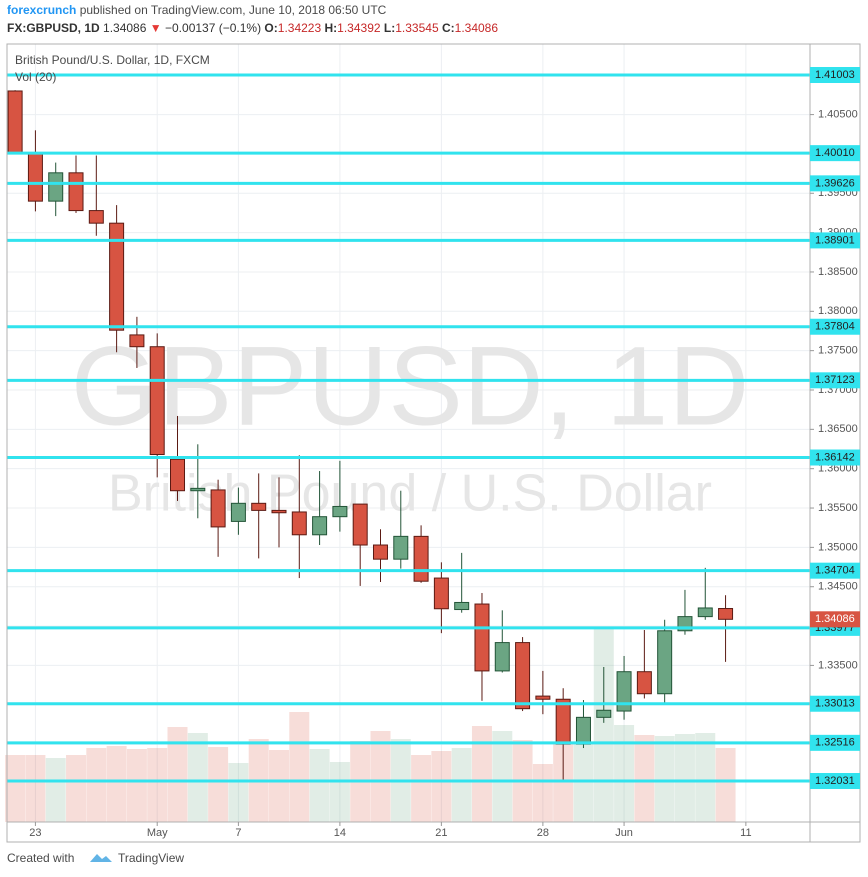 This screenshot has height=877, width=868. What do you see at coordinates (838, 114) in the screenshot?
I see `y-tick-label: 1.40500` at bounding box center [838, 114].